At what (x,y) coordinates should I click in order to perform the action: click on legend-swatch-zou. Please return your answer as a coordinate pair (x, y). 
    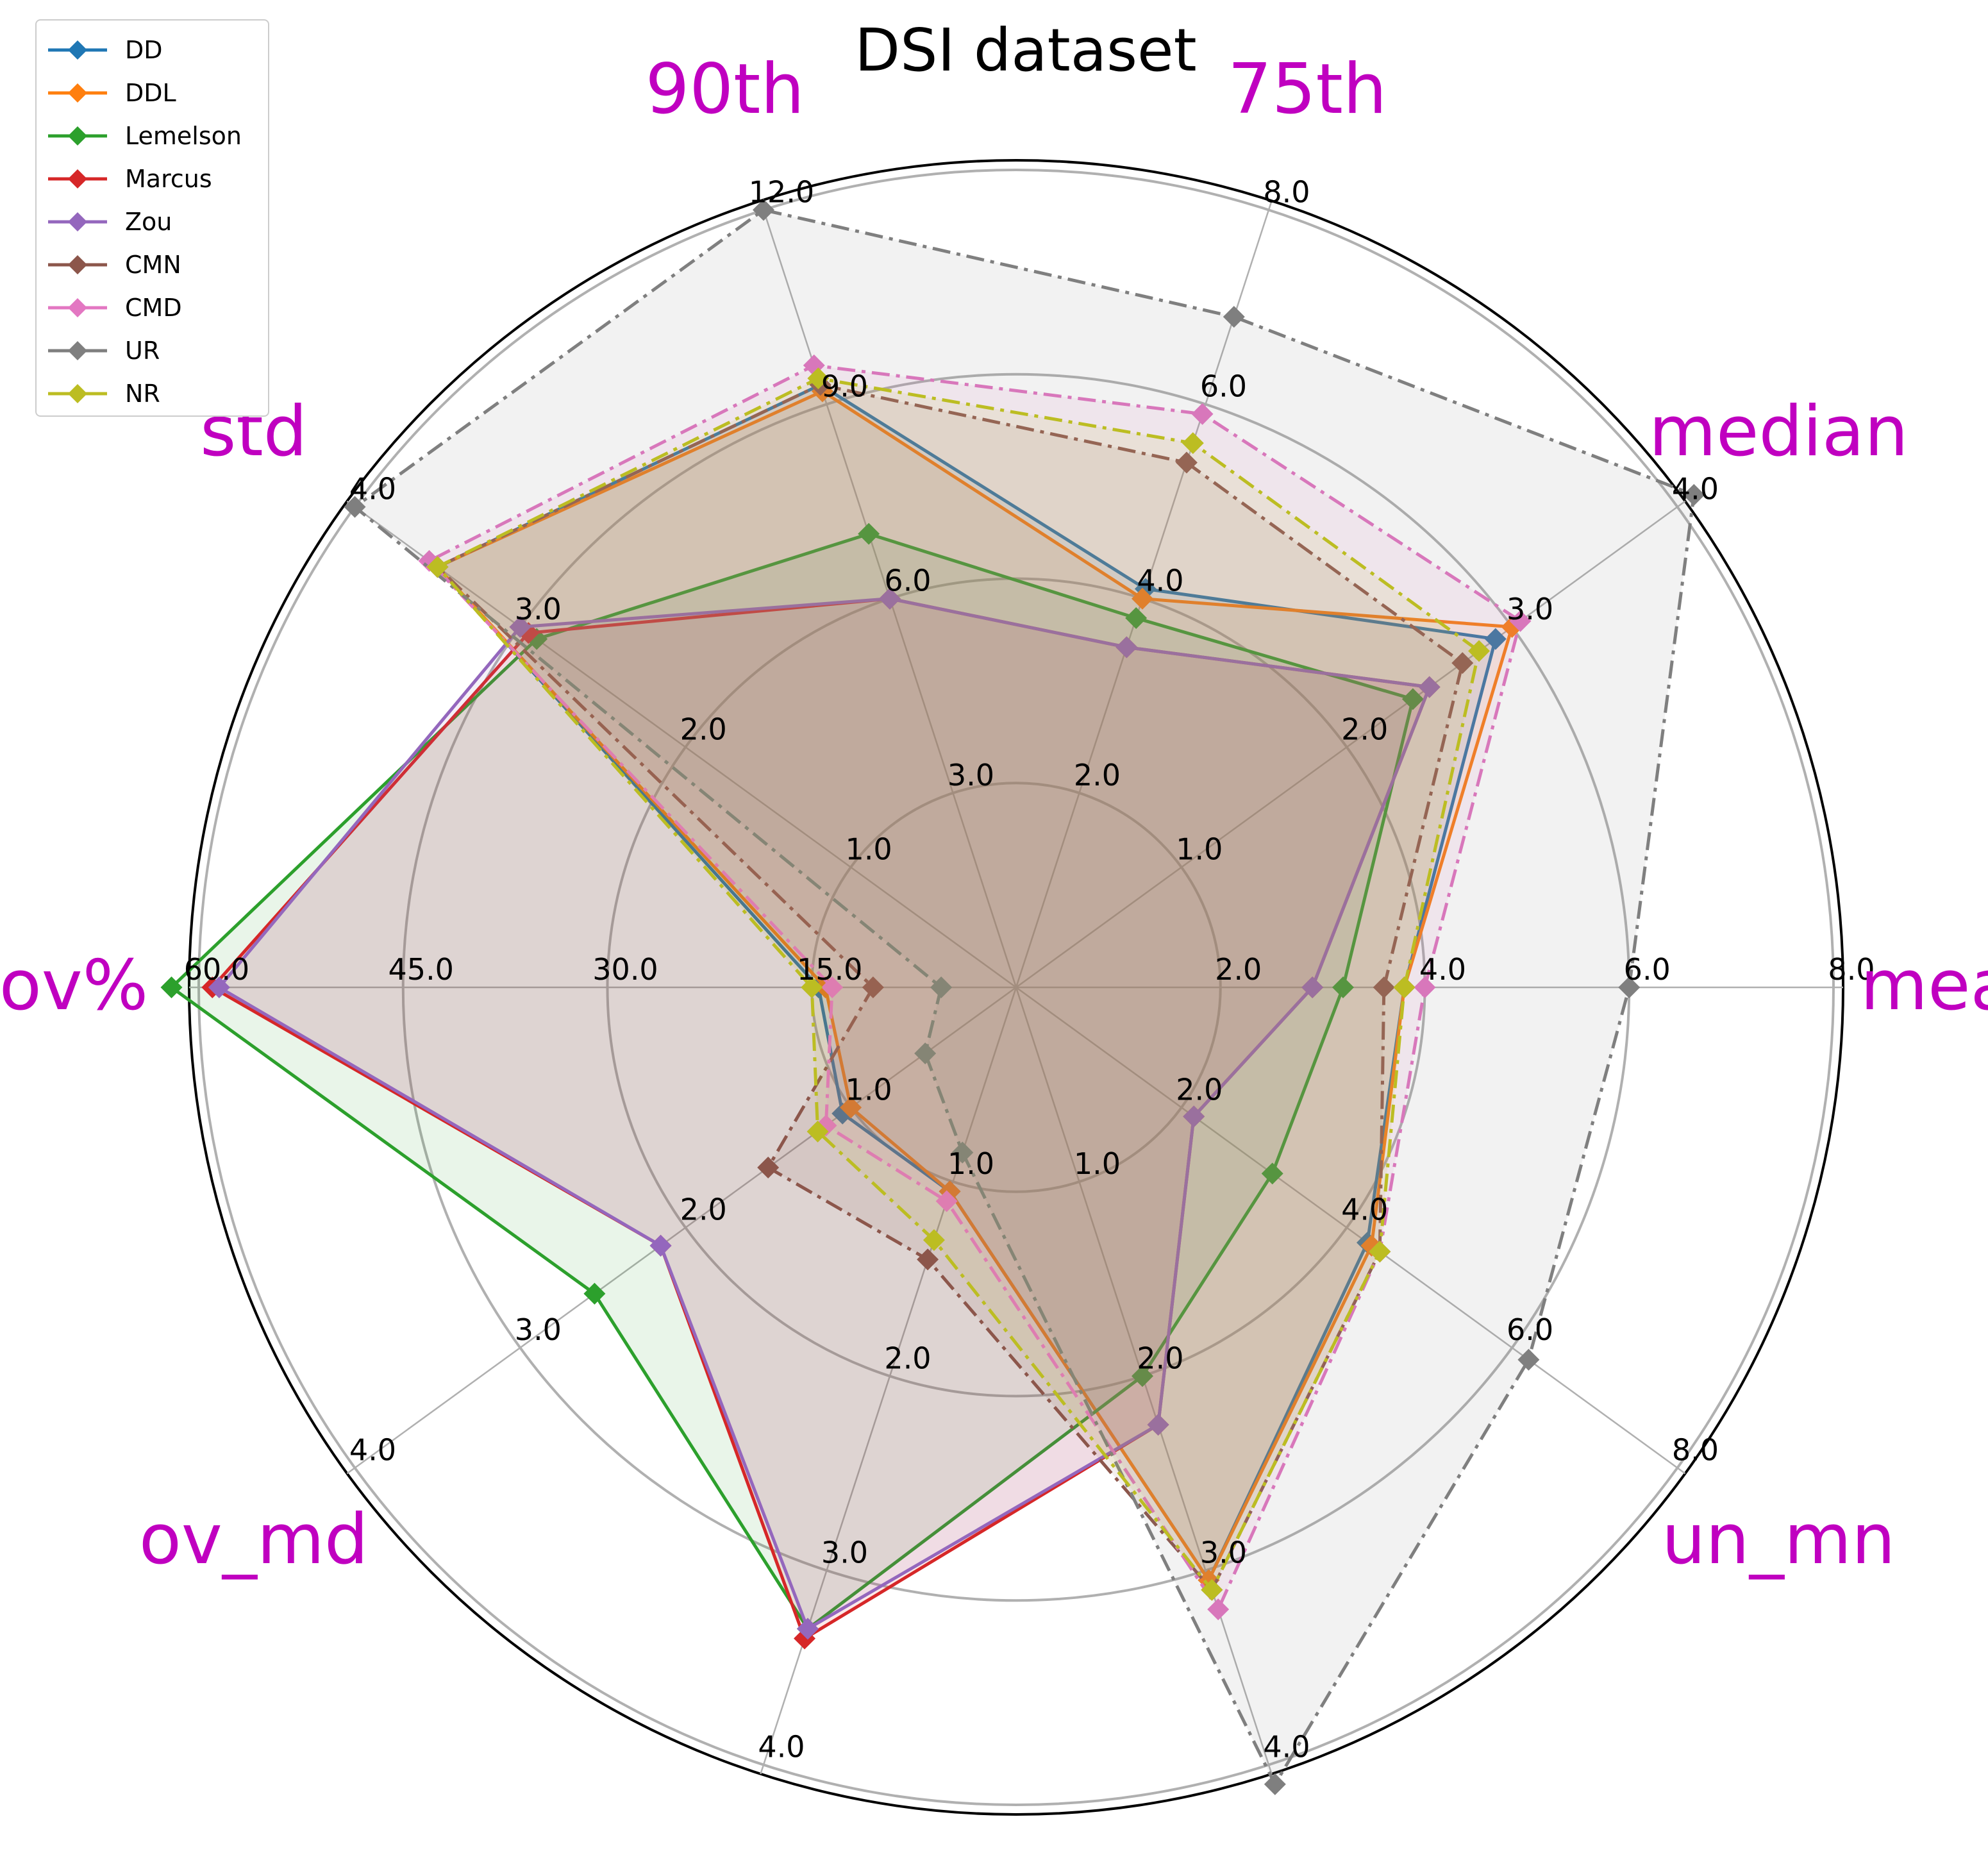
    Looking at the image, I should click on (77, 221).